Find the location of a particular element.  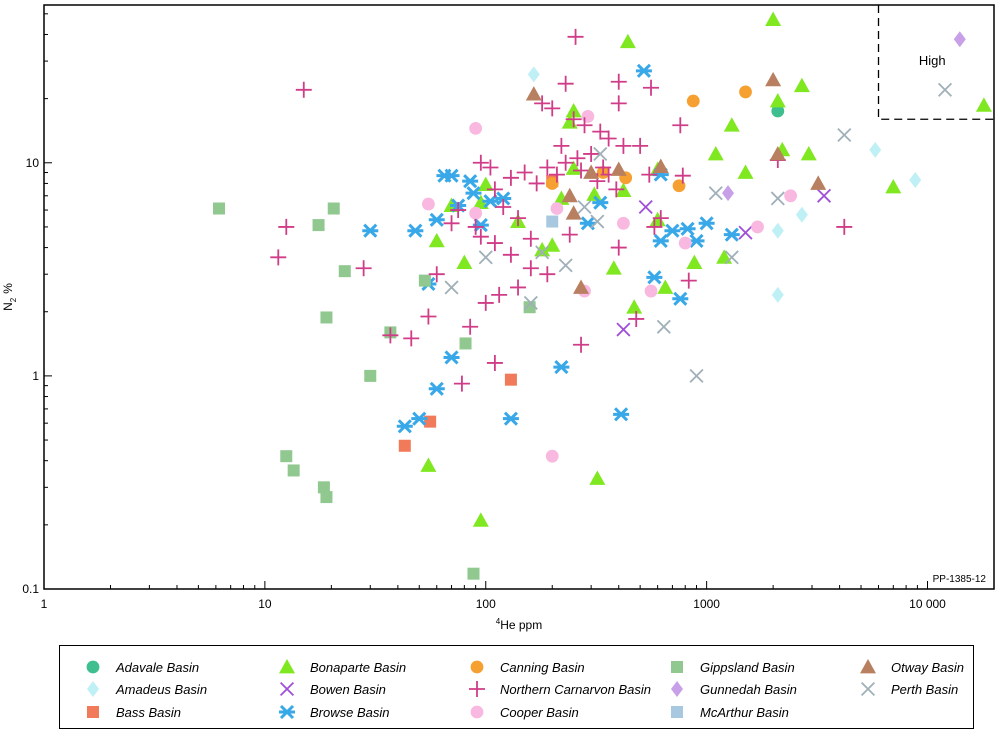

legend-marker-canning-basin is located at coordinates (477, 667).